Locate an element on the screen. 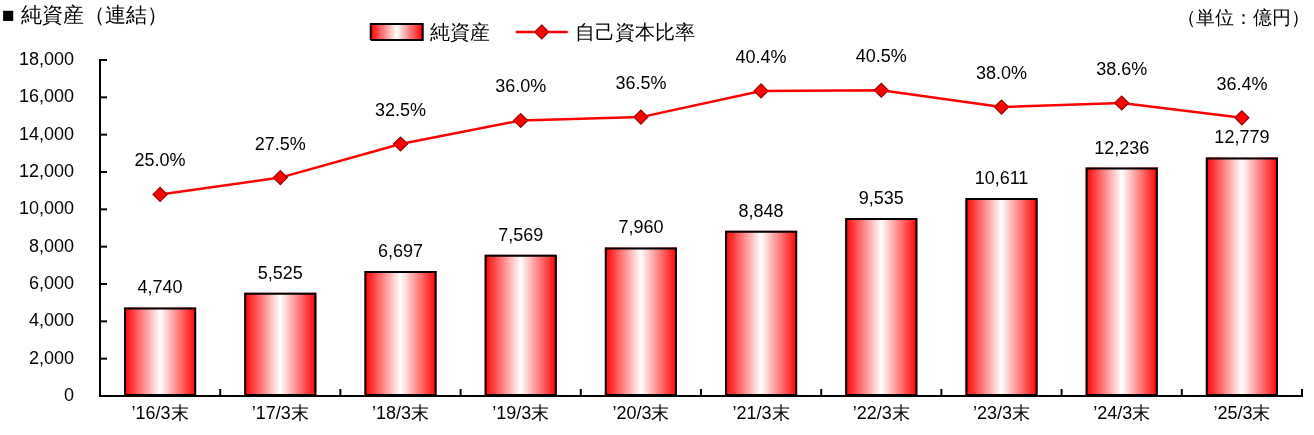 The height and width of the screenshot is (435, 1314). data-label: 40.5% is located at coordinates (881, 56).